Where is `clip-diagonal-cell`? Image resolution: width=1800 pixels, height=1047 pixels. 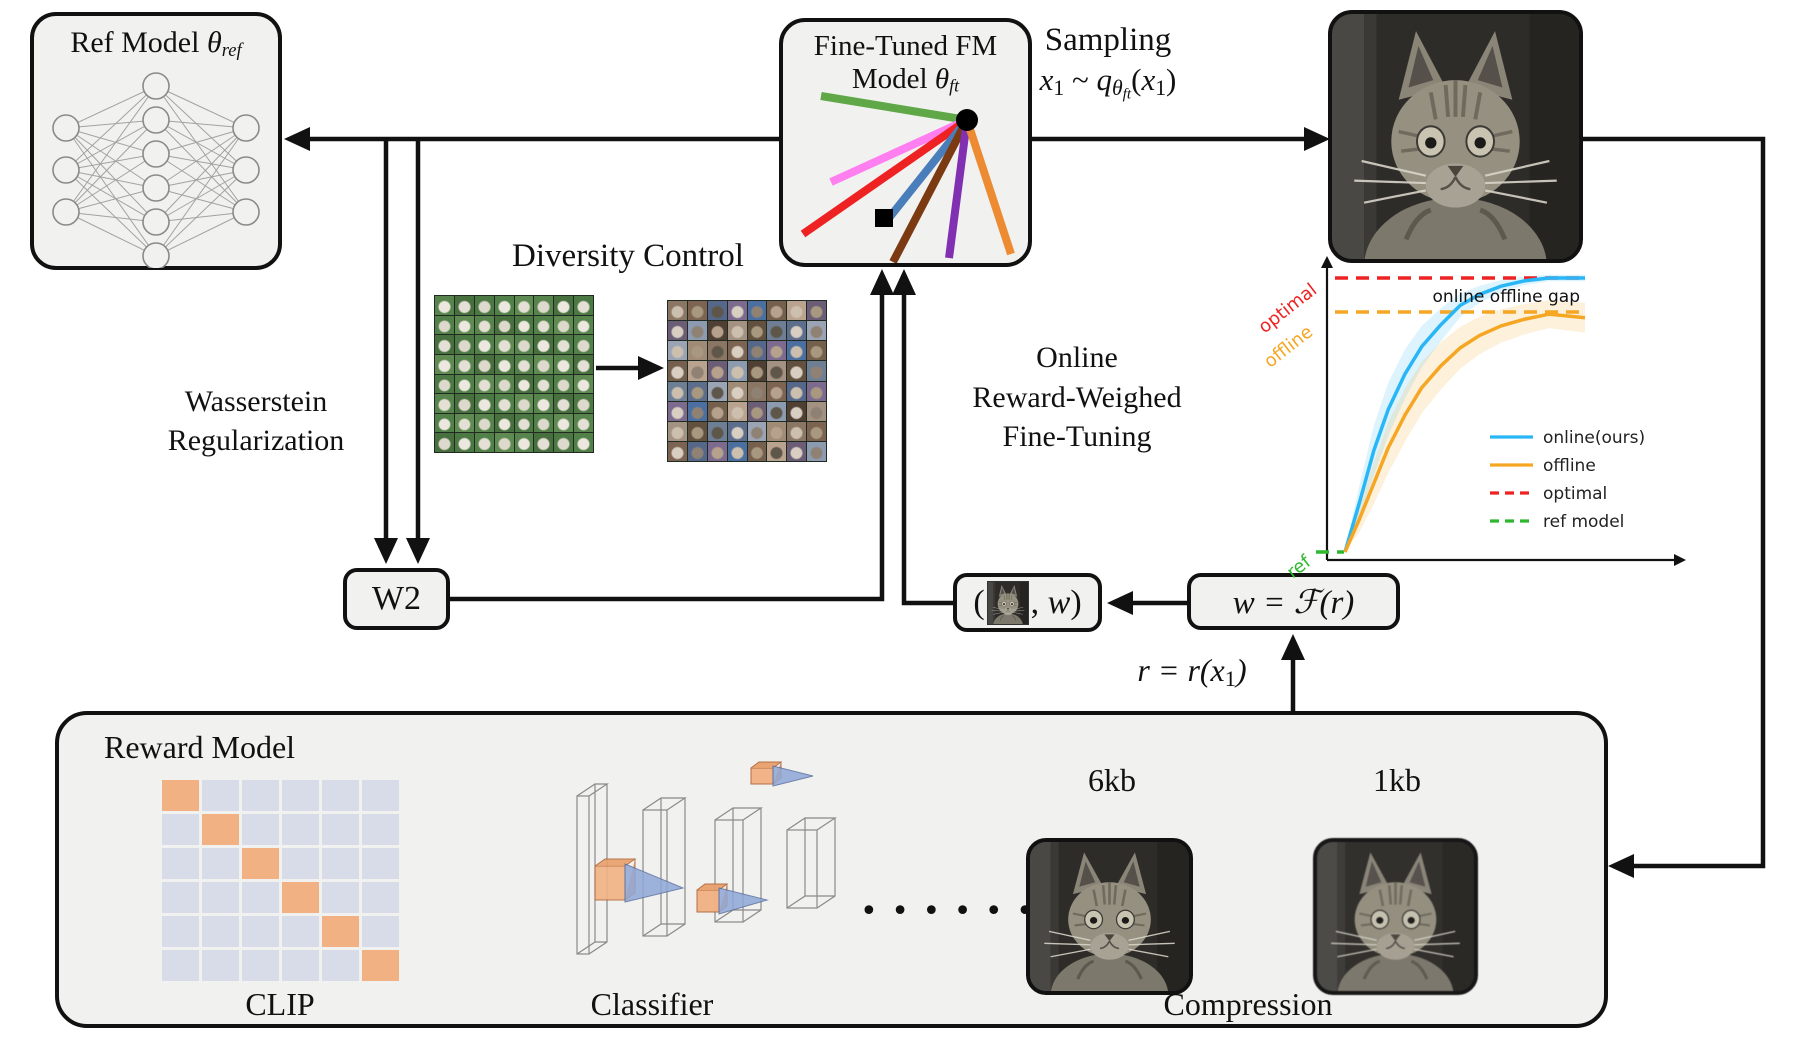
clip-diagonal-cell is located at coordinates (340, 931).